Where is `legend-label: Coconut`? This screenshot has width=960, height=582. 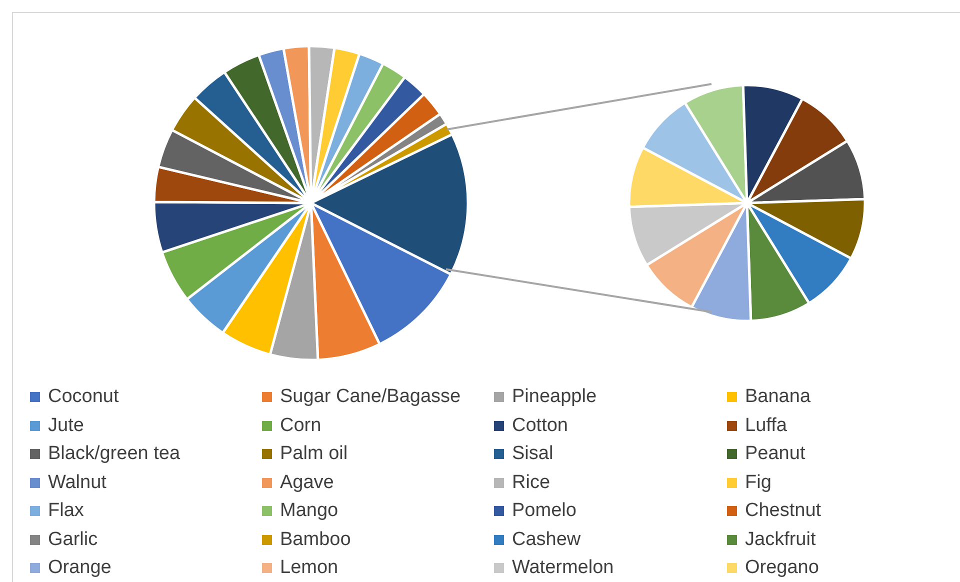 legend-label: Coconut is located at coordinates (83, 397).